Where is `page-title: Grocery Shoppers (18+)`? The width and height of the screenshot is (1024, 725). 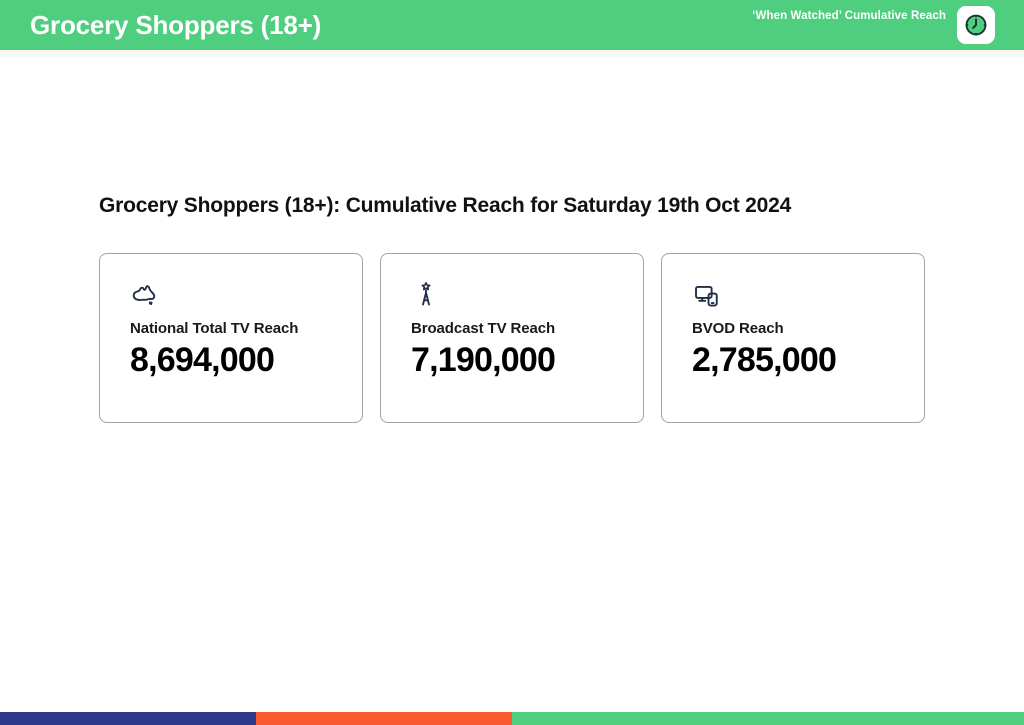
page-title: Grocery Shoppers (18+) is located at coordinates (176, 24).